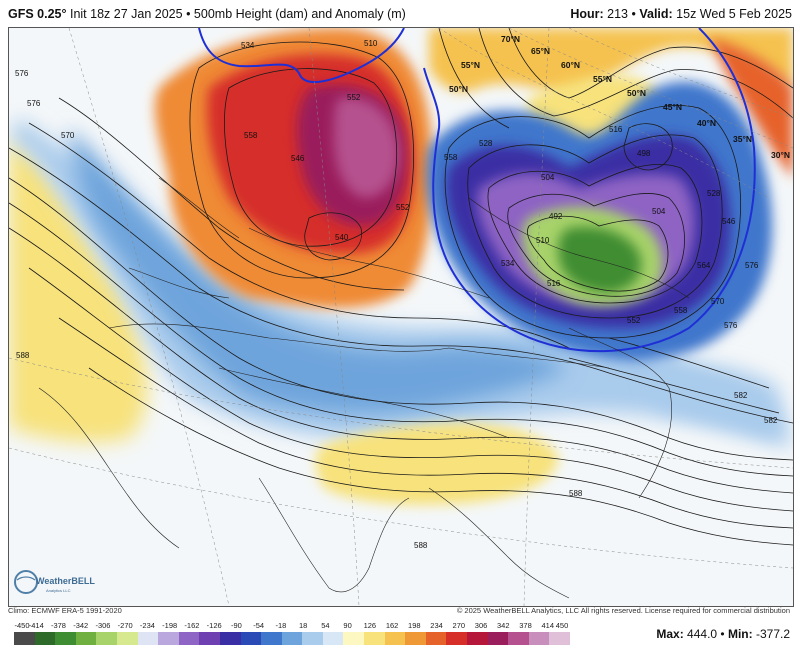 The width and height of the screenshot is (800, 657). I want to click on logo-globe-arc, so click(26, 578).